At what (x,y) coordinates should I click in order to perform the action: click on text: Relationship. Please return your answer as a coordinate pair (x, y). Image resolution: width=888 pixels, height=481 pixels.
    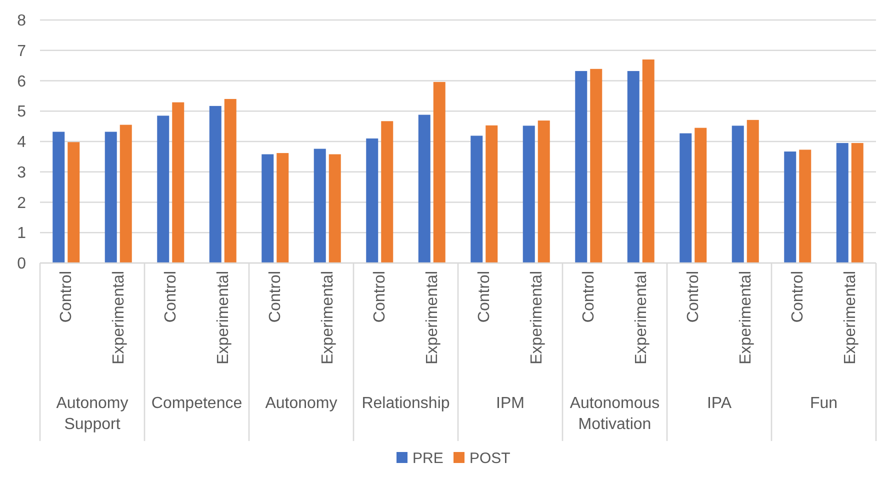
    Looking at the image, I should click on (406, 403).